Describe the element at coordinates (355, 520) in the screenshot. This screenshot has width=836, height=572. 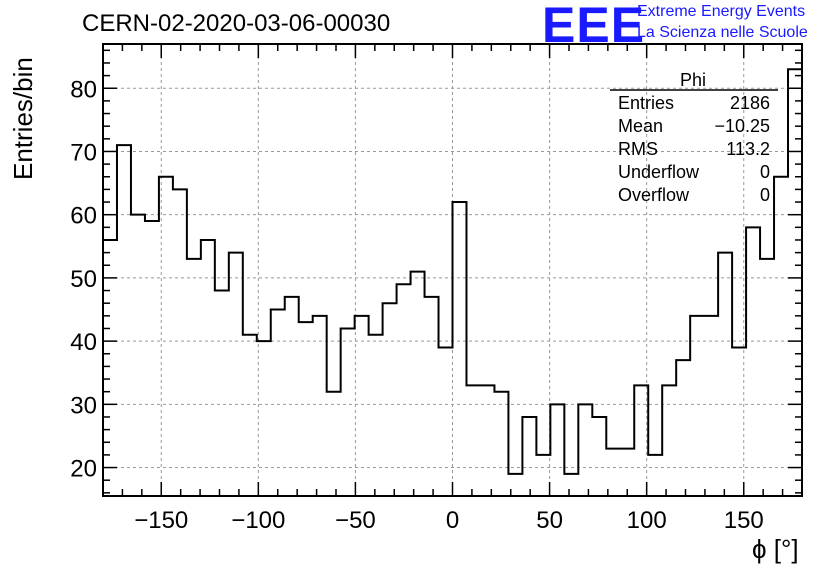
I see `x-tick-label: −50` at that location.